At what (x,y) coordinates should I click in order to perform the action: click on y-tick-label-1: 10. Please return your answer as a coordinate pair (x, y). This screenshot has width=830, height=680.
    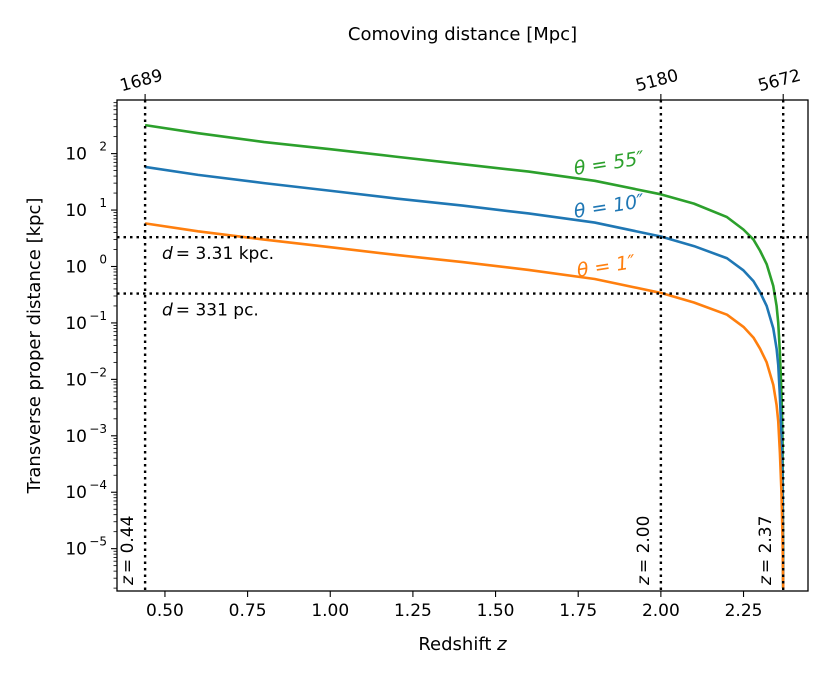
    Looking at the image, I should click on (76, 211).